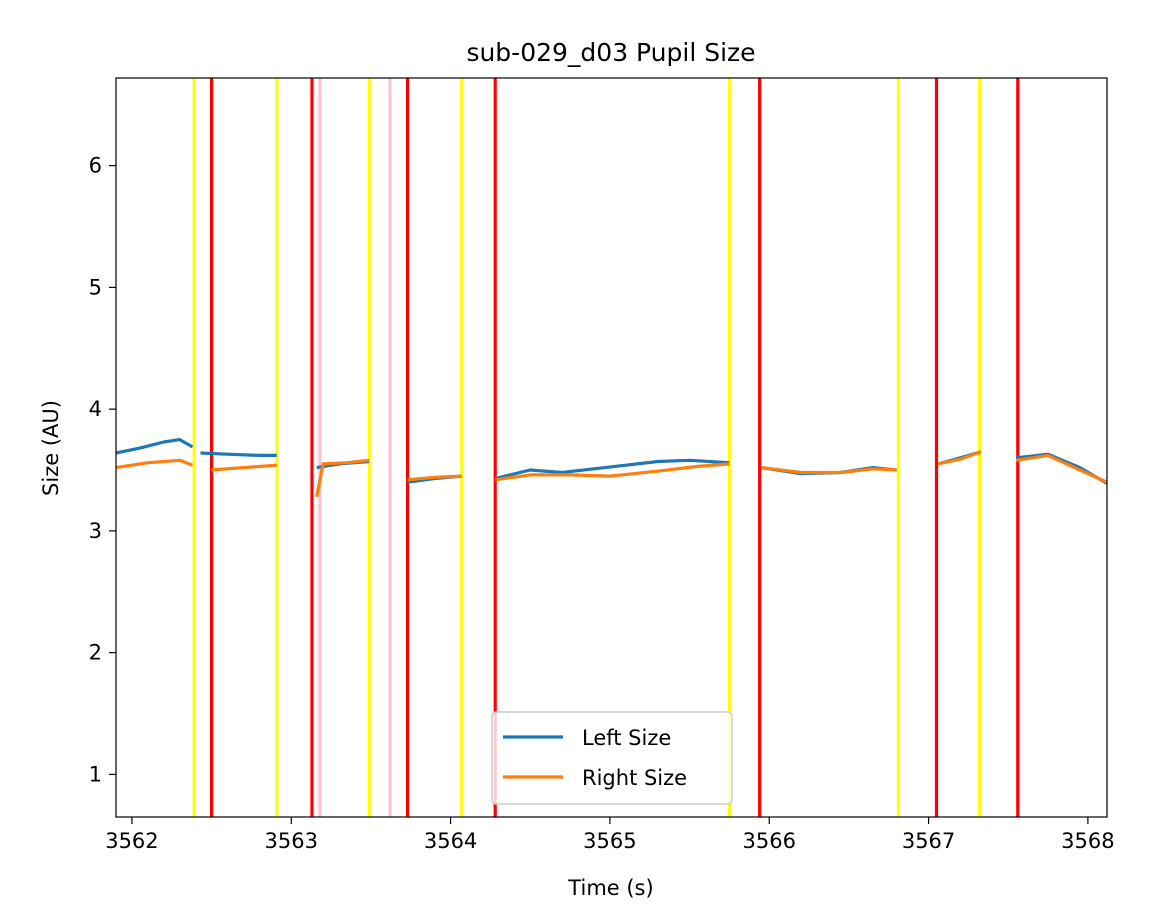 The height and width of the screenshot is (912, 1168). What do you see at coordinates (95, 287) in the screenshot?
I see `y-tick-label-5: 5` at bounding box center [95, 287].